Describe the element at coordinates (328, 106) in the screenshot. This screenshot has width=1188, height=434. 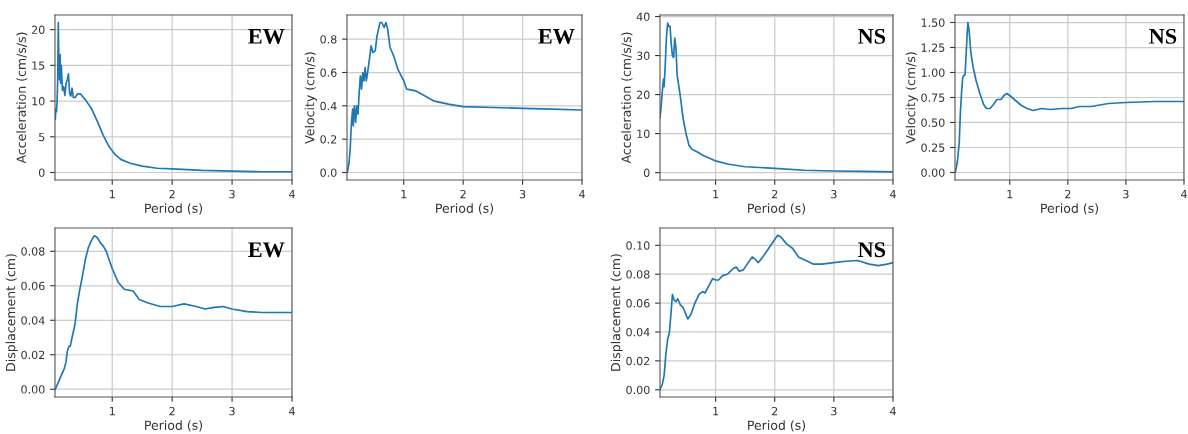
I see `y-tick-label: 0.4` at that location.